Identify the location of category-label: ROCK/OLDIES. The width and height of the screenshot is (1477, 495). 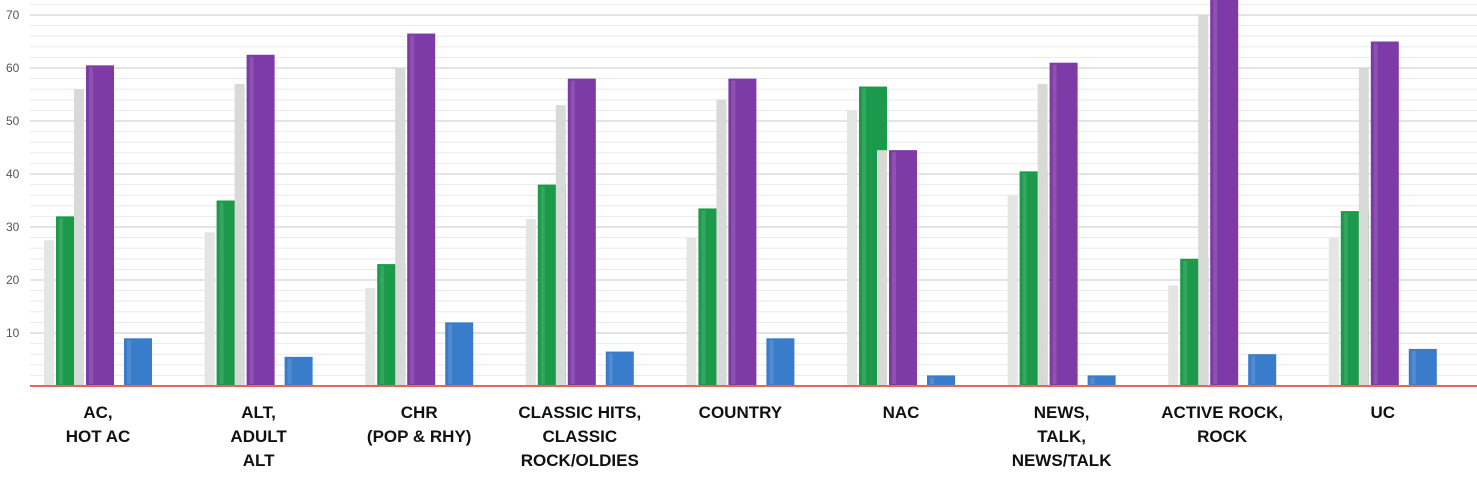
(580, 460).